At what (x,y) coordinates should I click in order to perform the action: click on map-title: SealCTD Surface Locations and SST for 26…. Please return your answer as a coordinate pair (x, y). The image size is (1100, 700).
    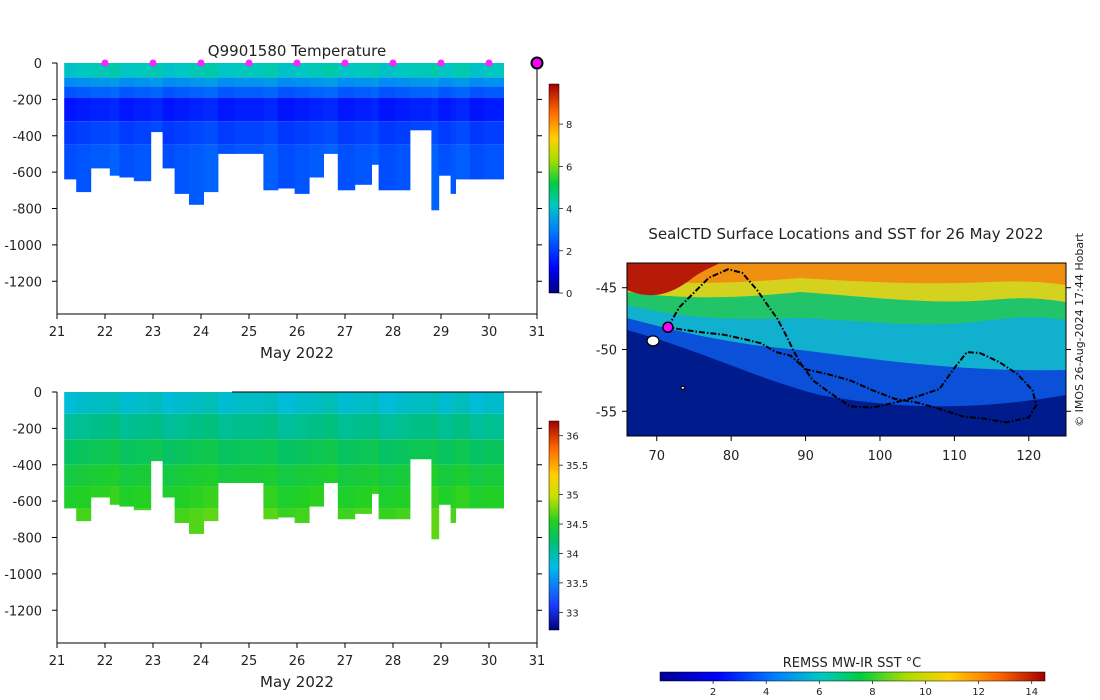
    Looking at the image, I should click on (845, 234).